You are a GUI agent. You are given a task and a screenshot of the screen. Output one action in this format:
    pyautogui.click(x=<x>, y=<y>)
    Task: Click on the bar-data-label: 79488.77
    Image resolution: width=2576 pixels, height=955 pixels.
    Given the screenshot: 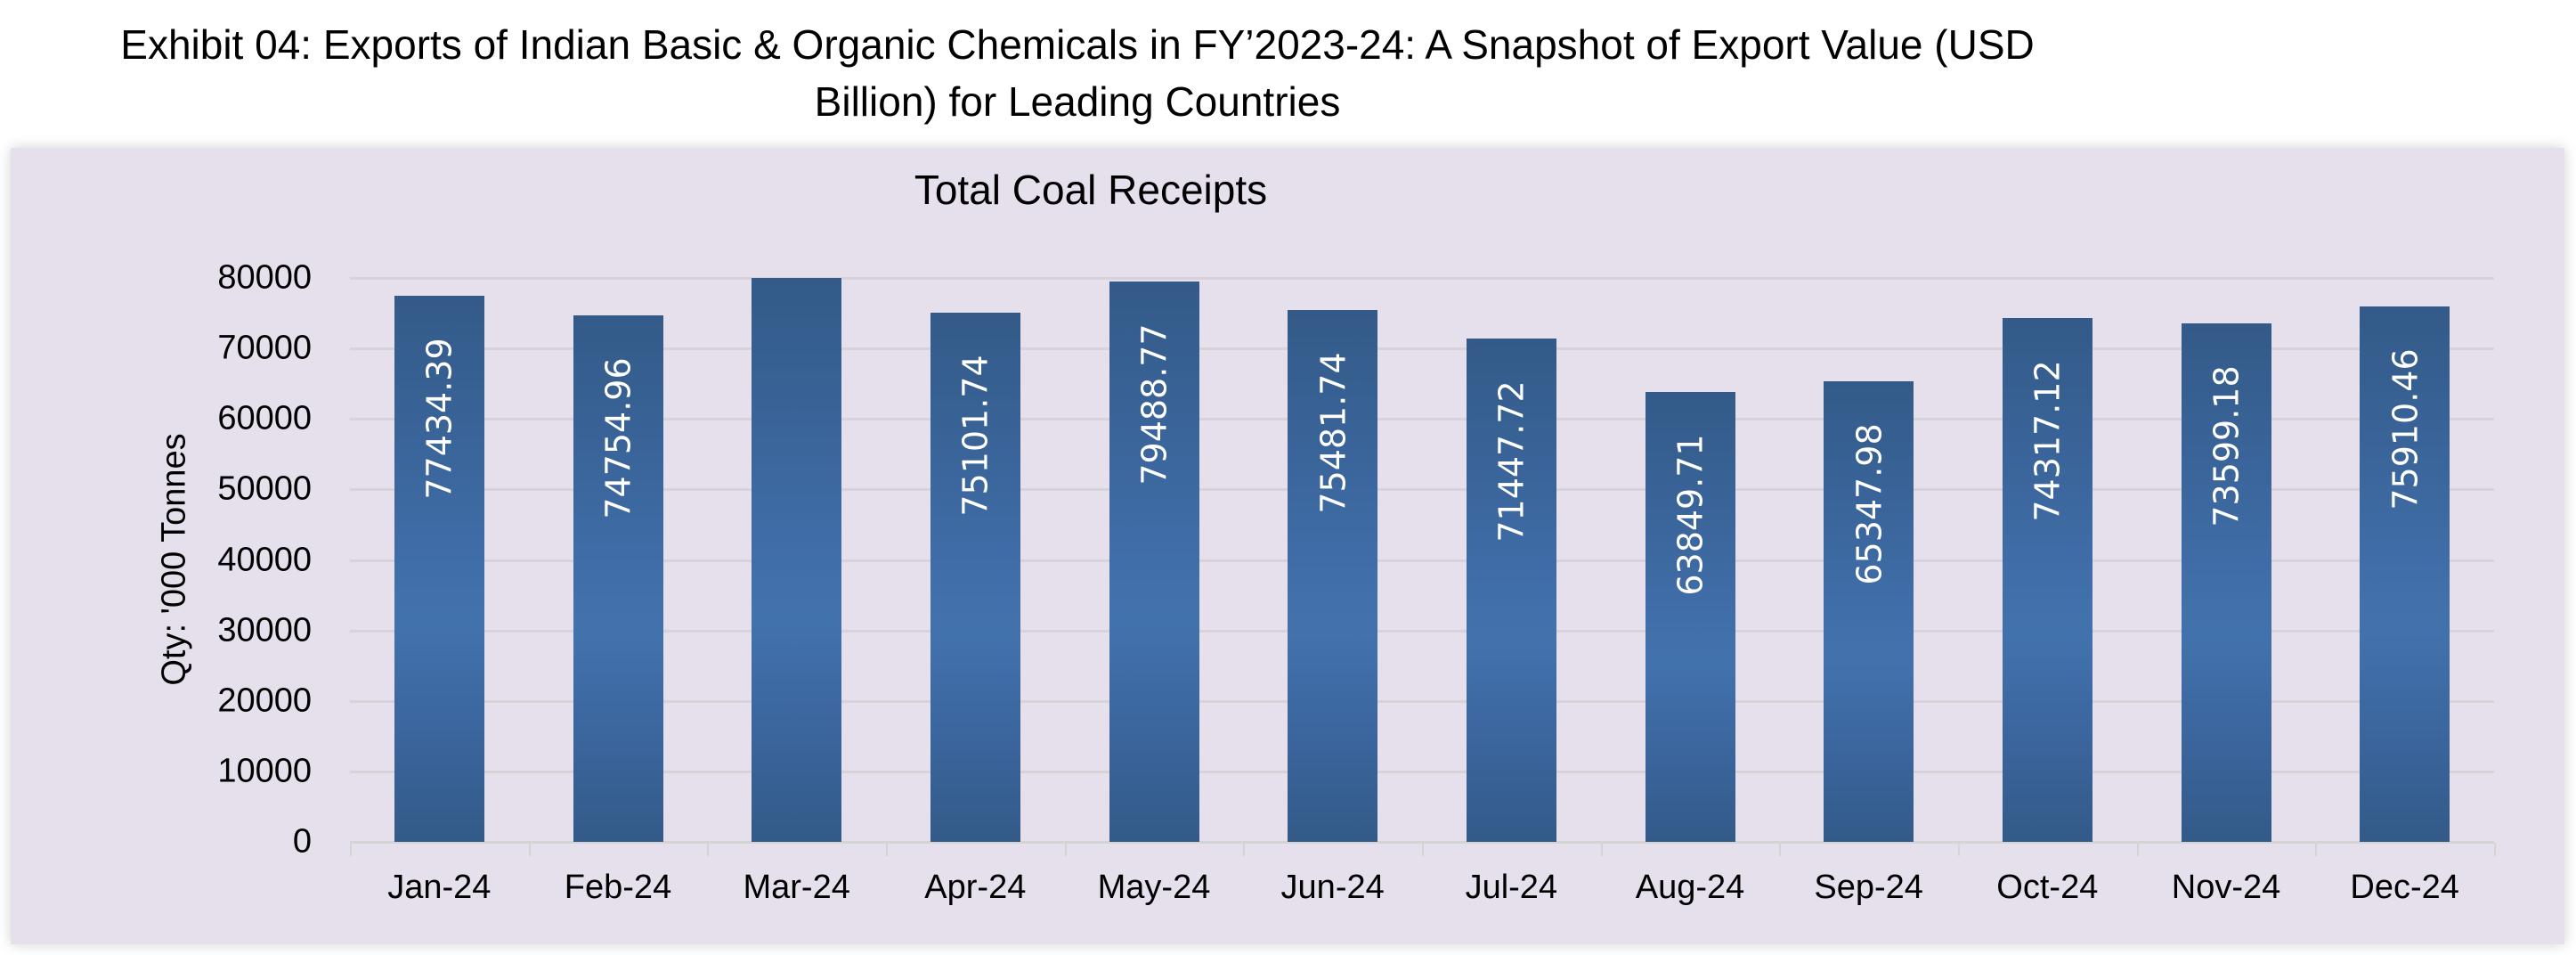 What is the action you would take?
    pyautogui.click(x=1154, y=404)
    